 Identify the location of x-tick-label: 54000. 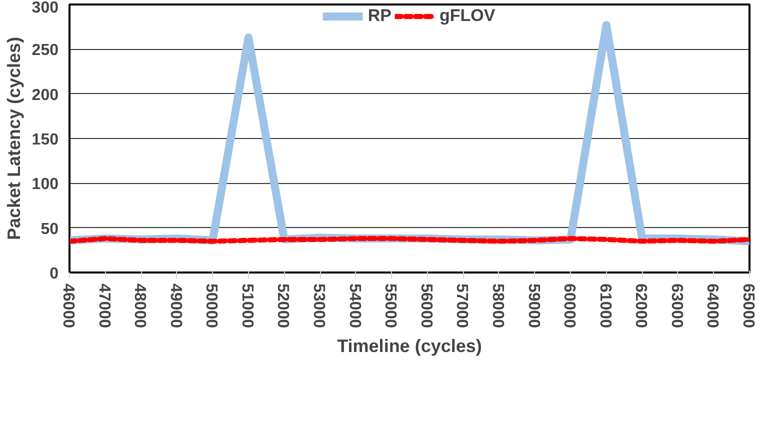
(354, 306).